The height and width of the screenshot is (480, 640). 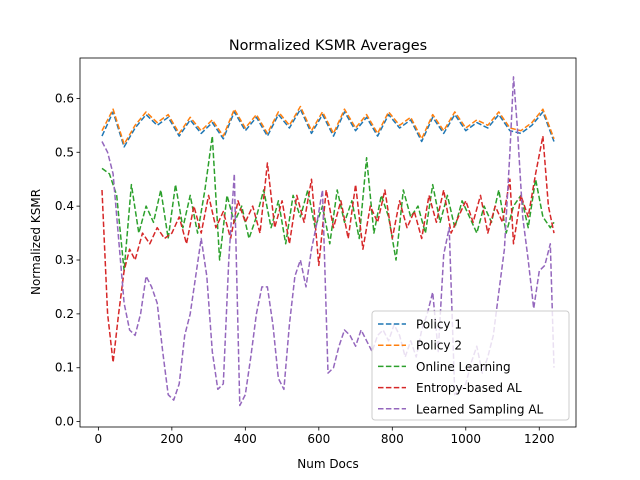 I want to click on x-tick-label: 0, so click(x=99, y=439).